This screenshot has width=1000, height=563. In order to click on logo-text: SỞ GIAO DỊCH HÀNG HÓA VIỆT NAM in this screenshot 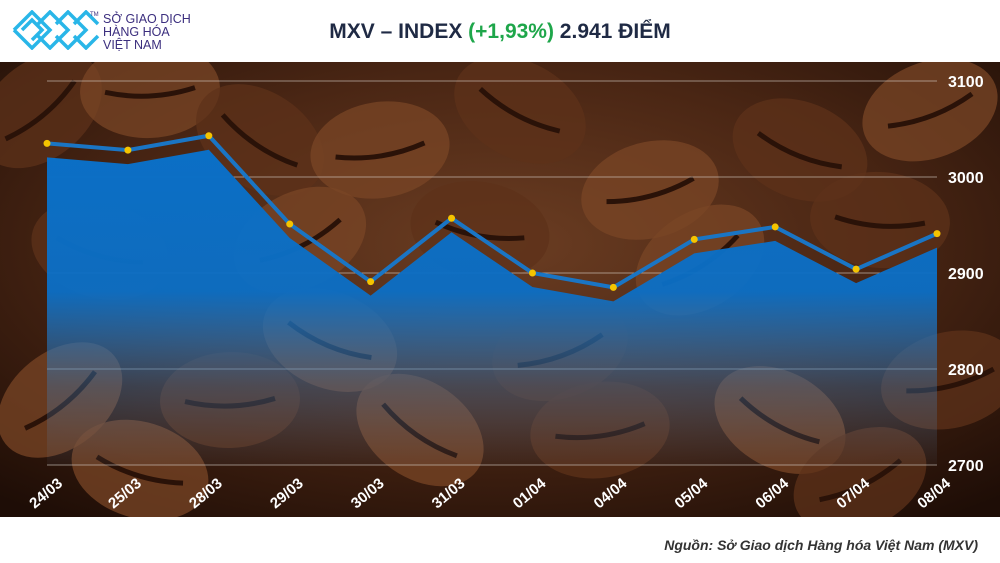, I will do `click(147, 32)`.